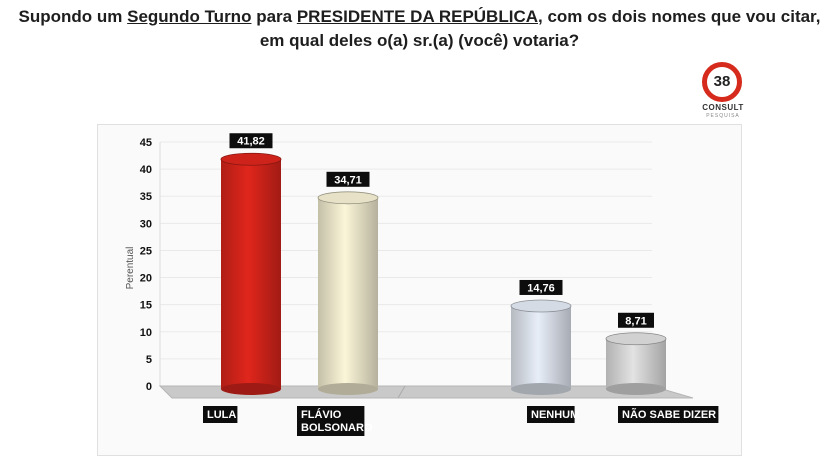 This screenshot has height=468, width=839. I want to click on y-tick-label: 45, so click(146, 143).